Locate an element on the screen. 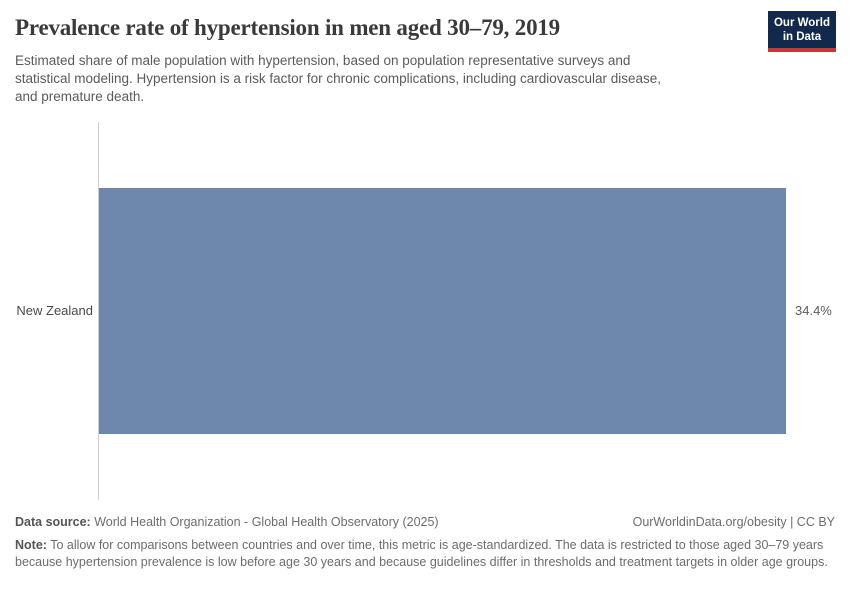  owid-logo-line1: Our World is located at coordinates (801, 23).